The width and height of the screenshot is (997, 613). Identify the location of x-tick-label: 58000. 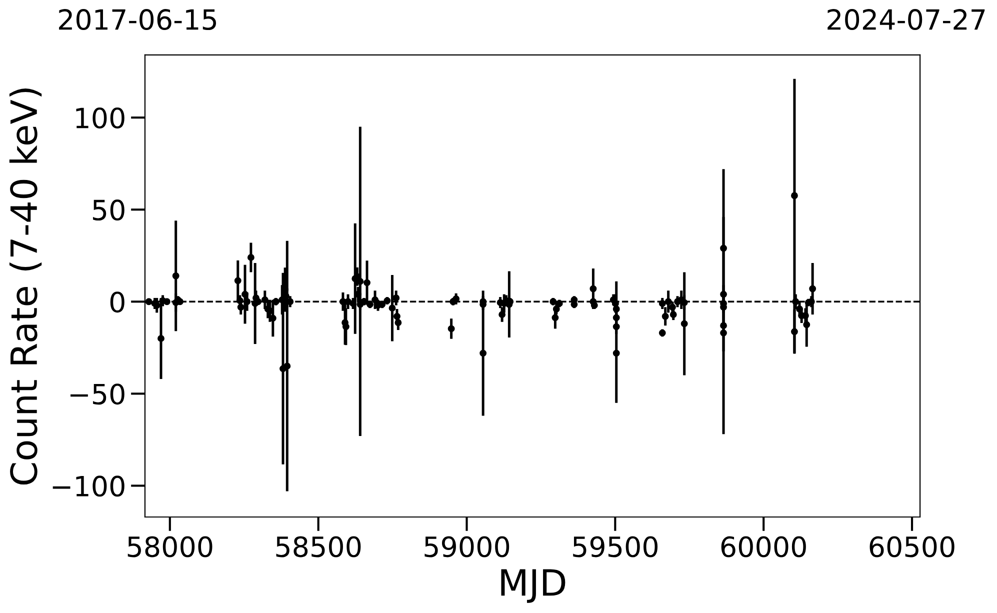
(170, 547).